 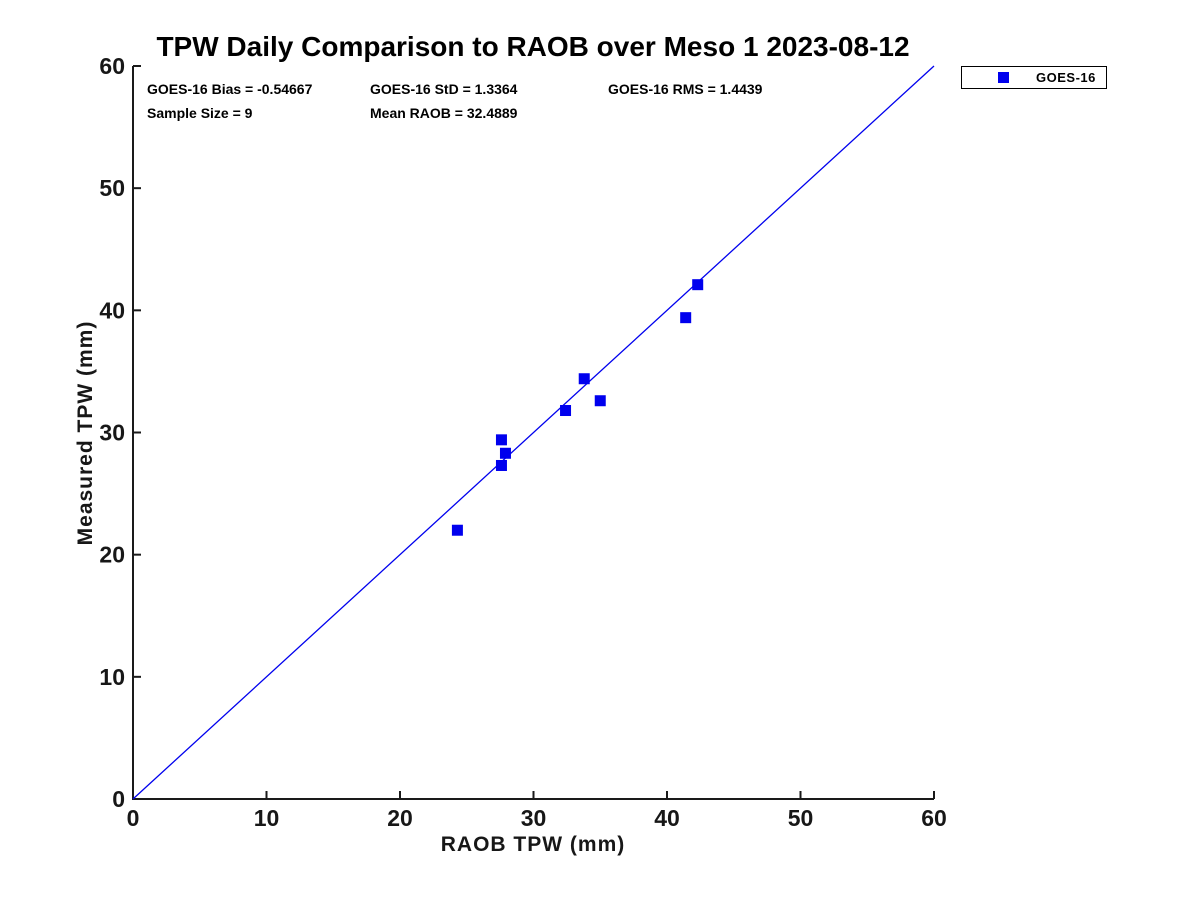 I want to click on x-tick-label: 40, so click(x=667, y=818).